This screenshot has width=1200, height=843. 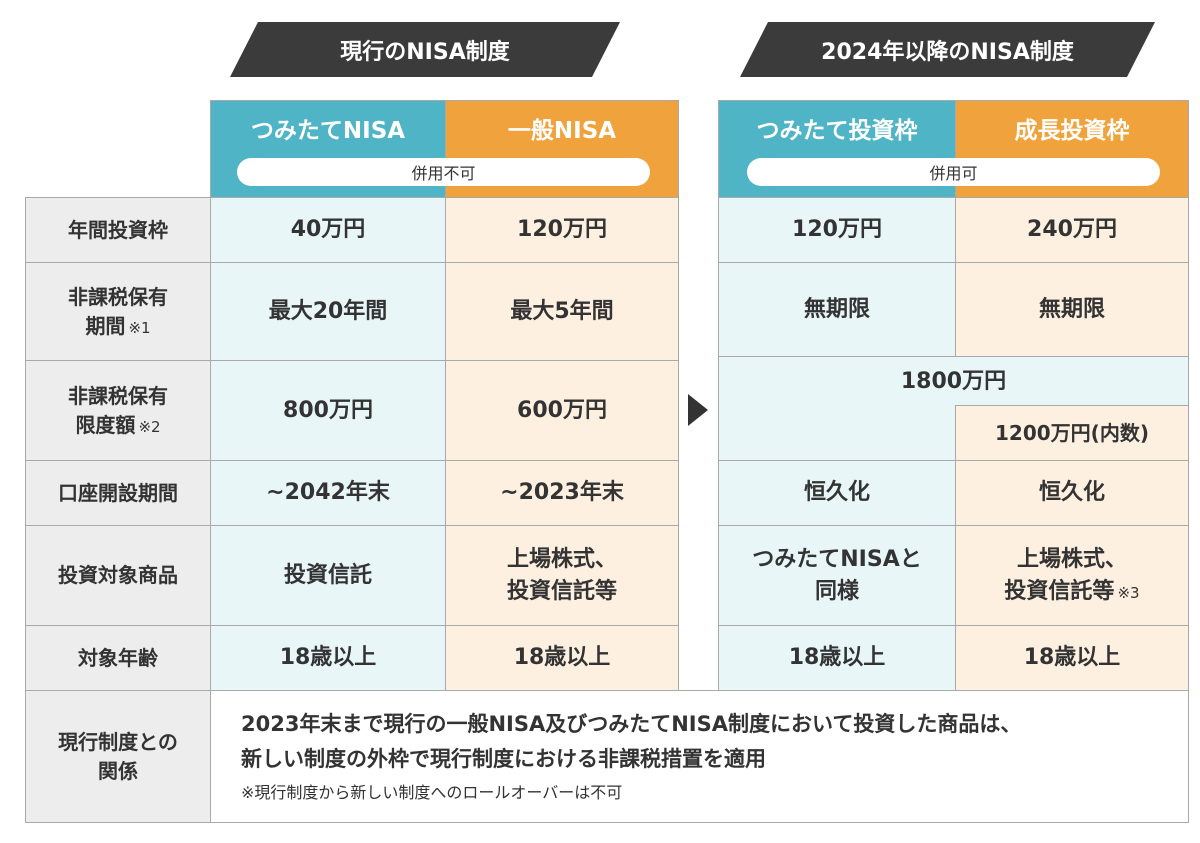 What do you see at coordinates (837, 575) in the screenshot?
I see `cell-new-tsumitate-products: つみたてNISAと 同様` at bounding box center [837, 575].